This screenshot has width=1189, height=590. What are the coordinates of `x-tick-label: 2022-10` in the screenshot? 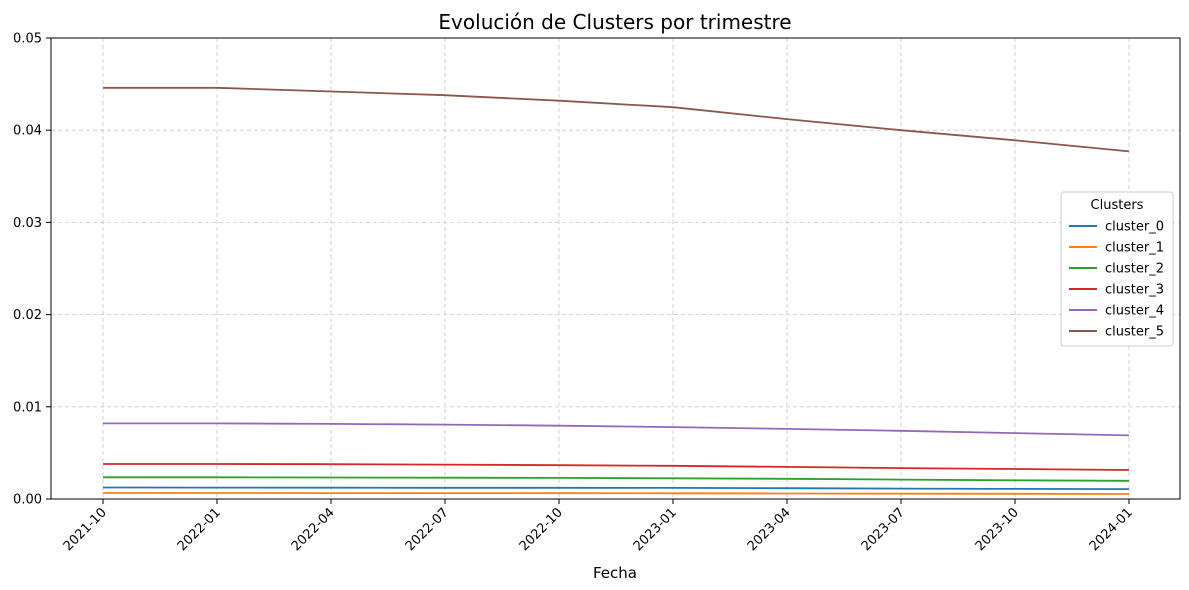 It's located at (541, 529).